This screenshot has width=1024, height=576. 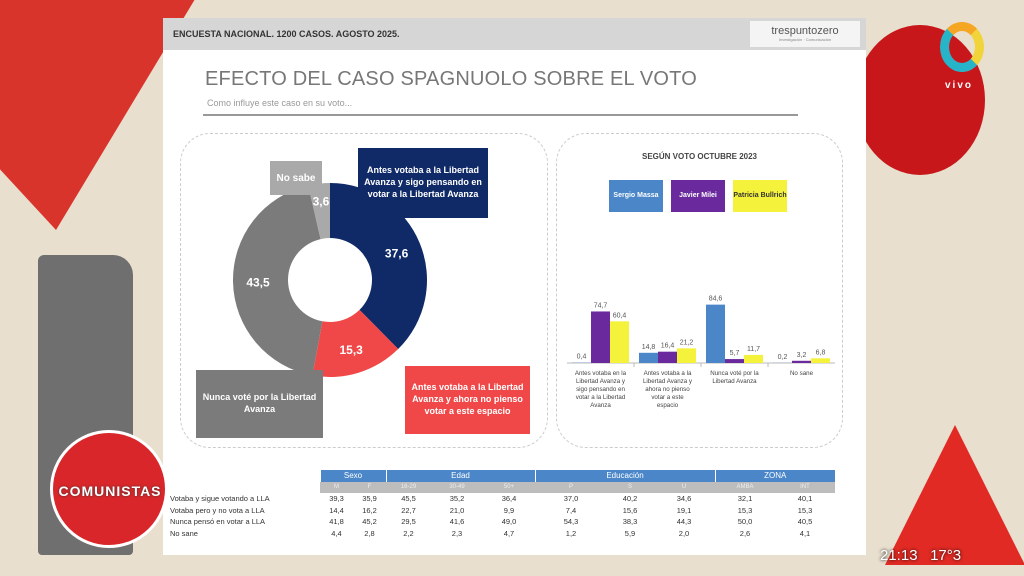 I want to click on table-cell: 22,7, so click(x=408, y=510).